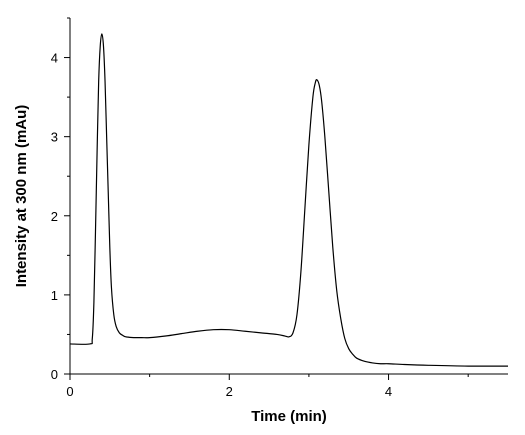  What do you see at coordinates (54, 374) in the screenshot?
I see `y-tick-label: 0` at bounding box center [54, 374].